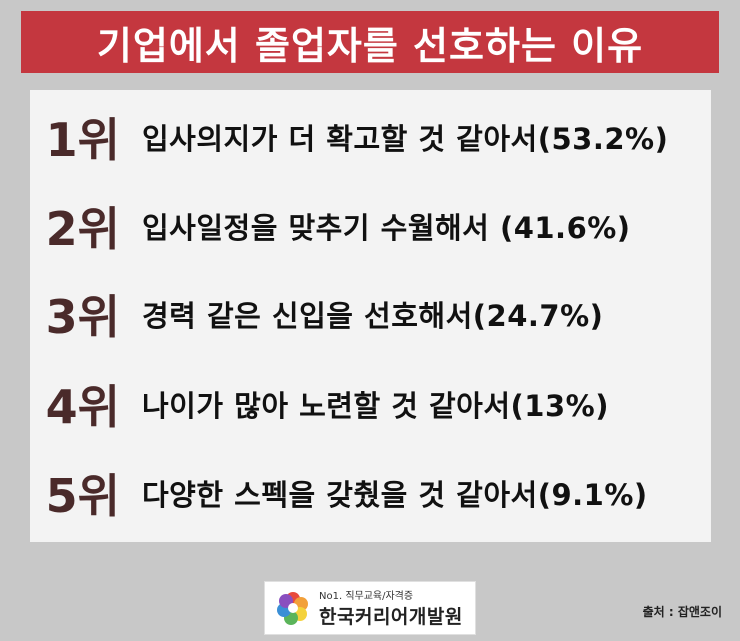  I want to click on ranking-row: 3위 경력 같은 신입을 선호해서(24.7%), so click(370, 314).